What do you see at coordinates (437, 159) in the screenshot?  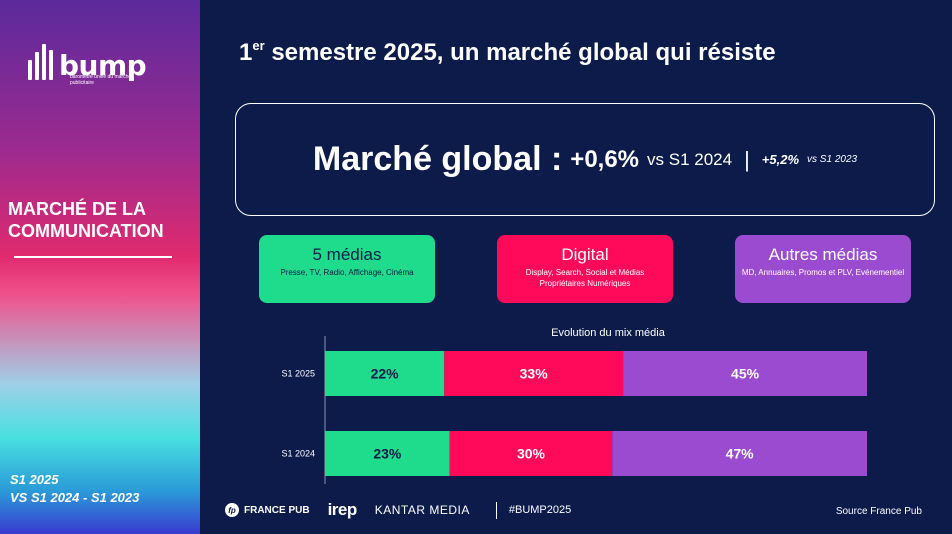 I see `headline-label: Marché global :` at bounding box center [437, 159].